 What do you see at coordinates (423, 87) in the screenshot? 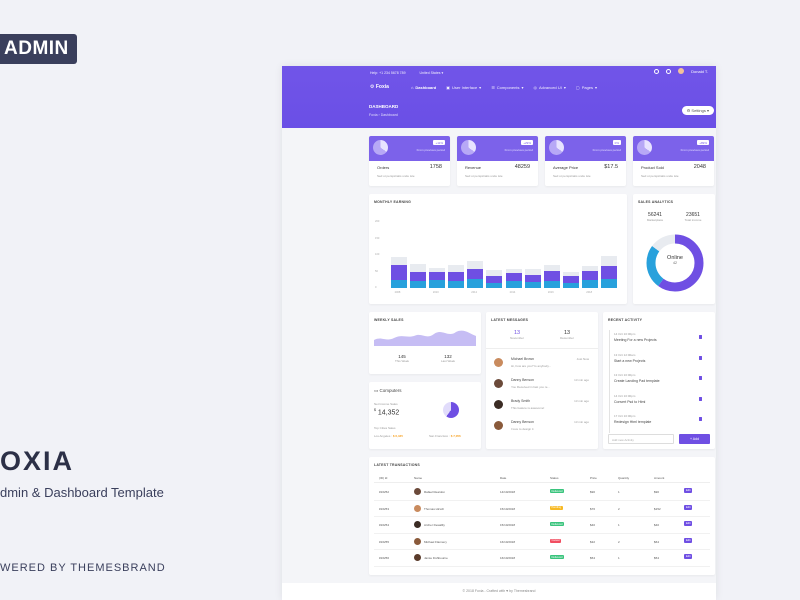
I see `nav-dashboard: ⌂ Dashboard` at bounding box center [423, 87].